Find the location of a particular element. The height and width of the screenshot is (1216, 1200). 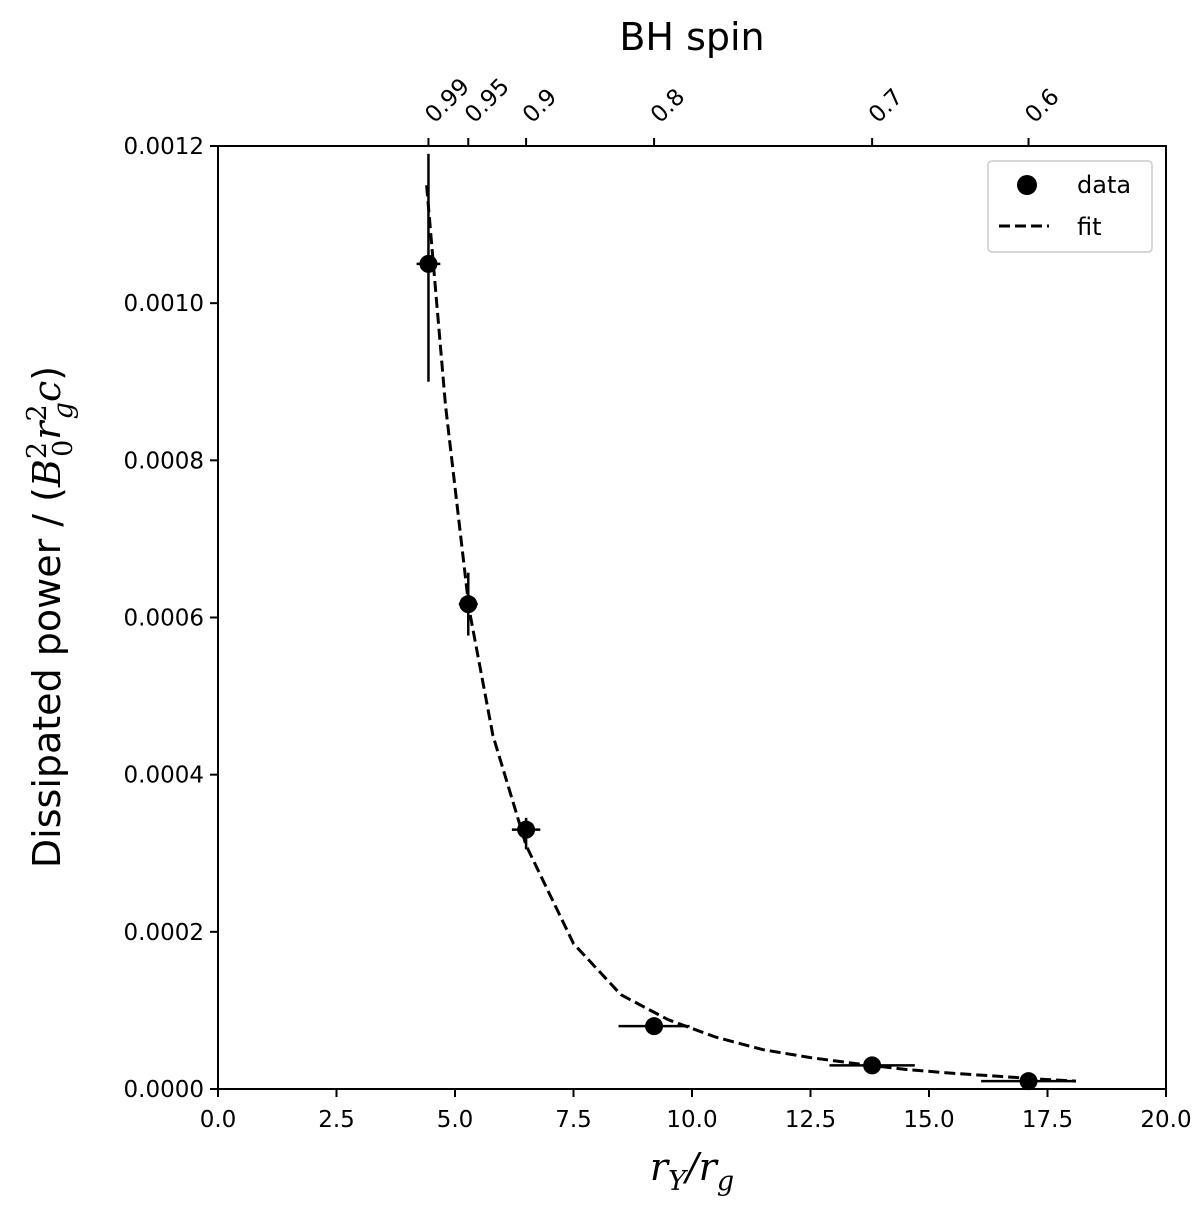

x-axis-ticks: 0.0 2.5 5.0 7.5 10.0 12.5 15.0 17.5 20.0 is located at coordinates (696, 1111).